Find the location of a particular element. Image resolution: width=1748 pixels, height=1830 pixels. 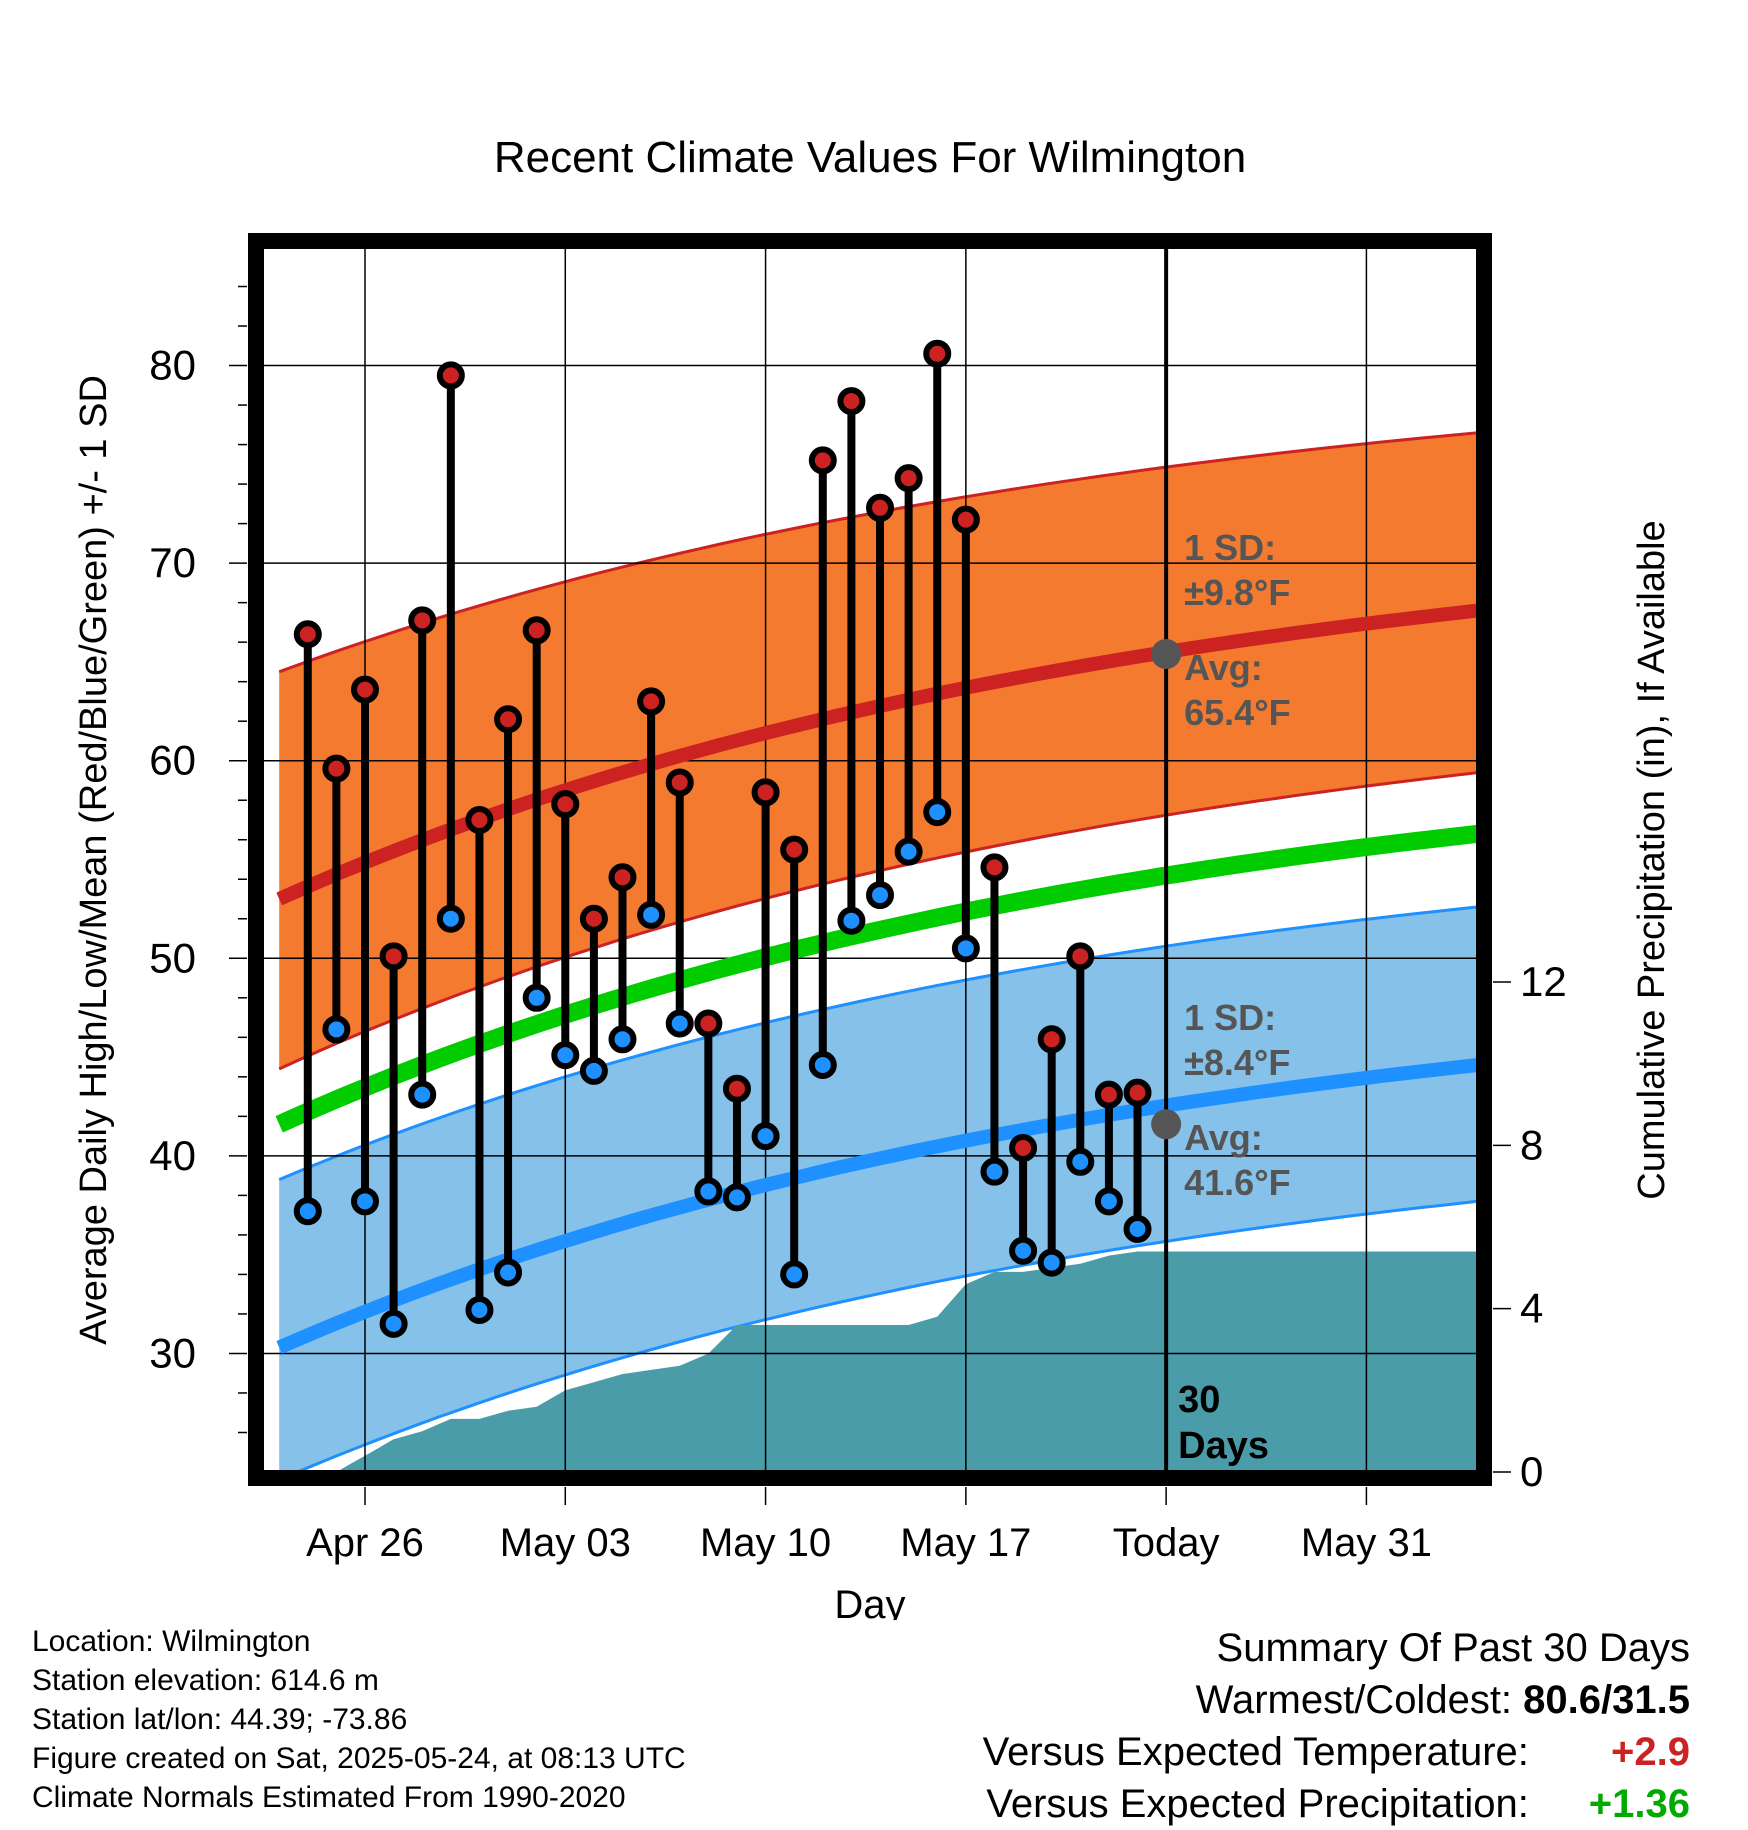

warmest-coldest-label: Warmest/Coldest: is located at coordinates (1354, 1700).